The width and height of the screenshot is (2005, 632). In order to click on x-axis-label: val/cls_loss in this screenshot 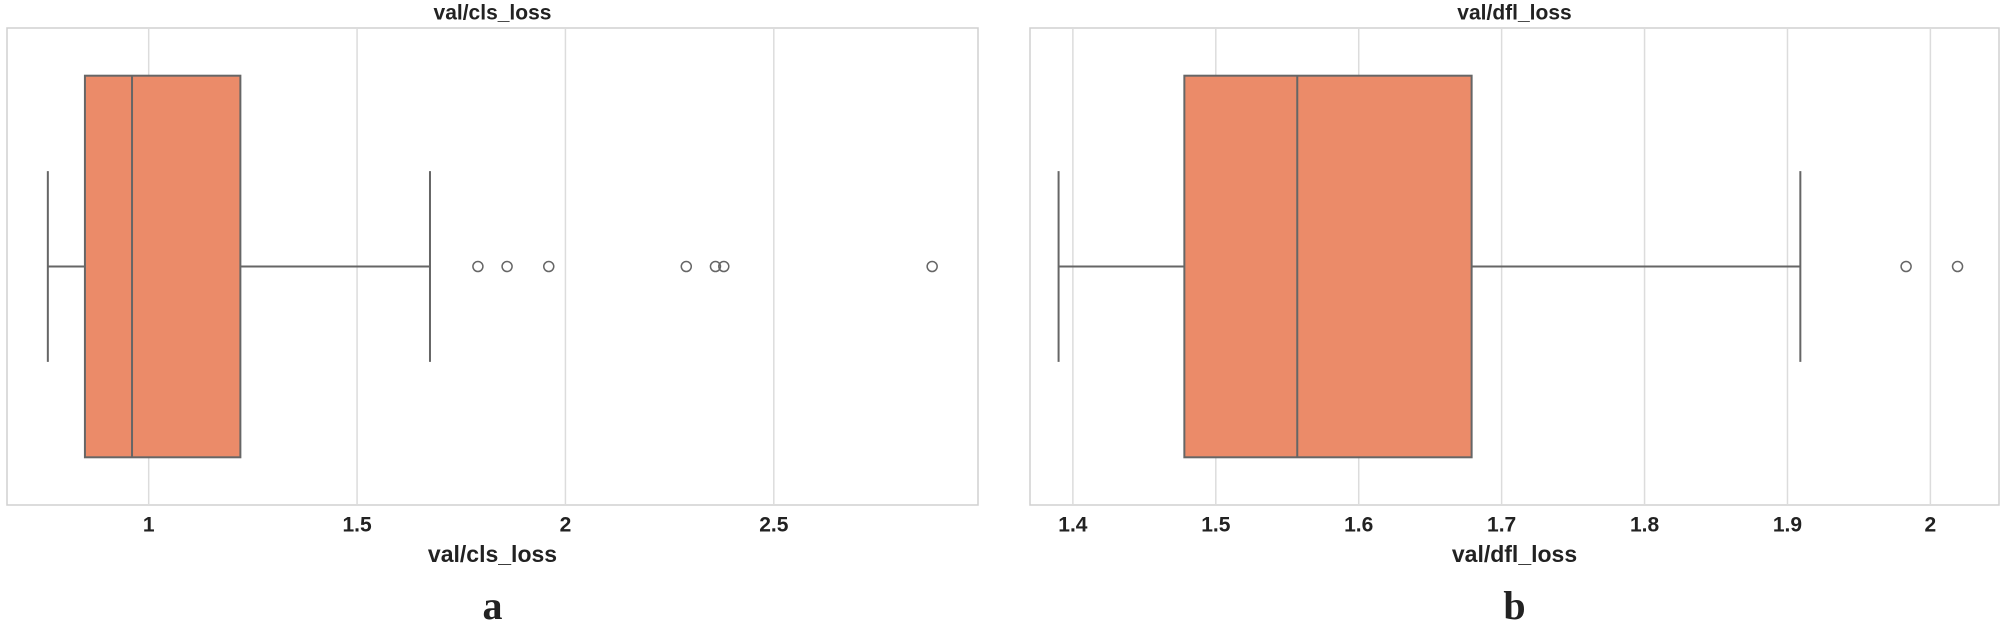, I will do `click(492, 554)`.